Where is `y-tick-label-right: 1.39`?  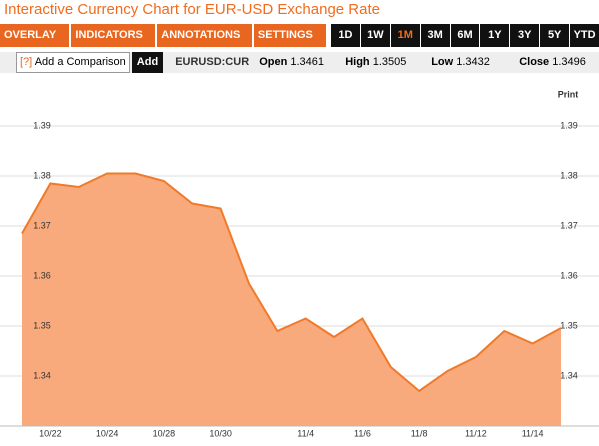 y-tick-label-right: 1.39 is located at coordinates (569, 125).